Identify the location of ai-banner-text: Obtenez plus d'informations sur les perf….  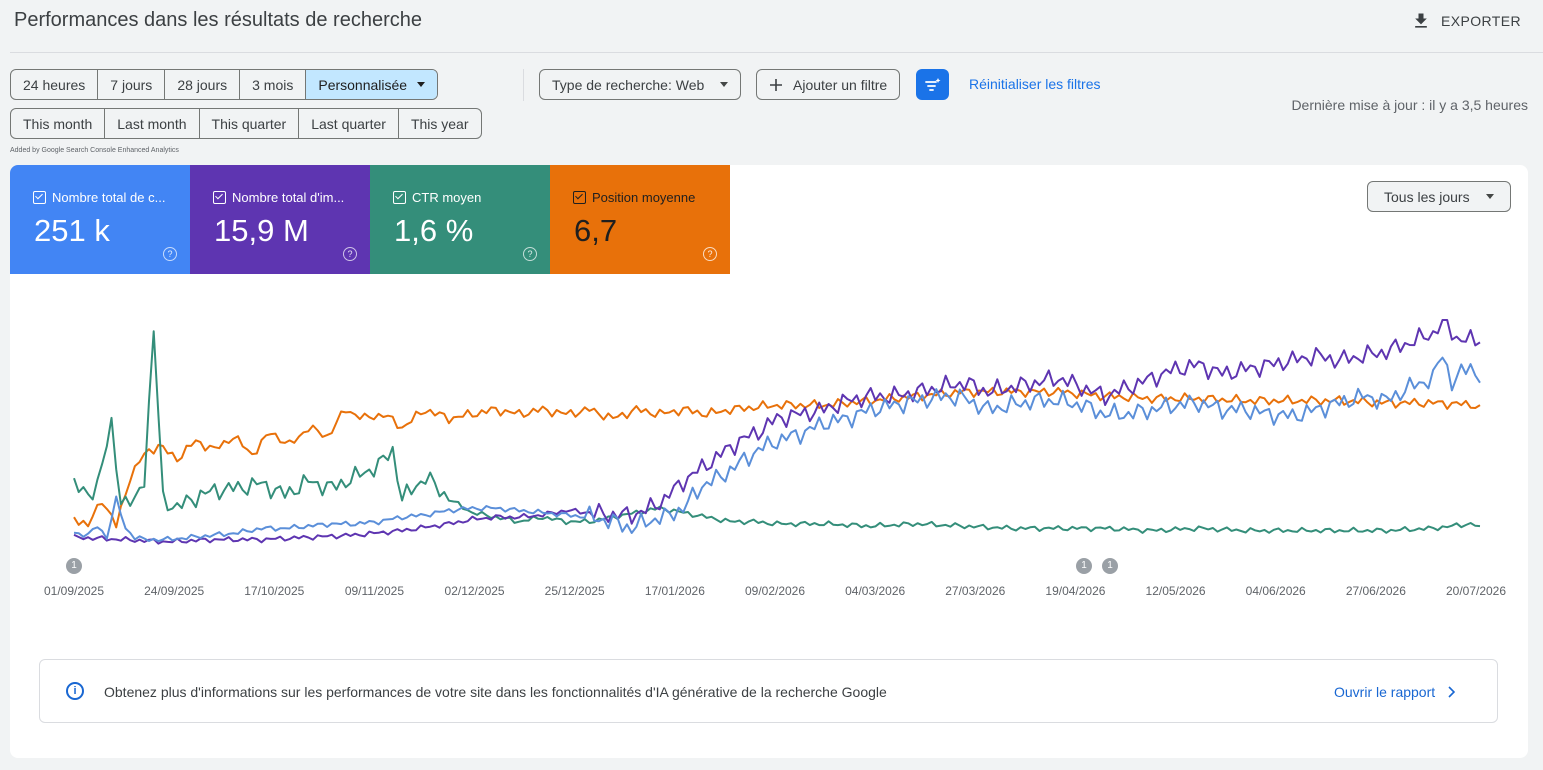
(495, 692).